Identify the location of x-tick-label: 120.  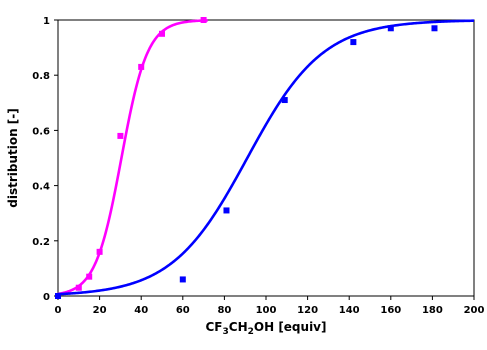
(307, 310).